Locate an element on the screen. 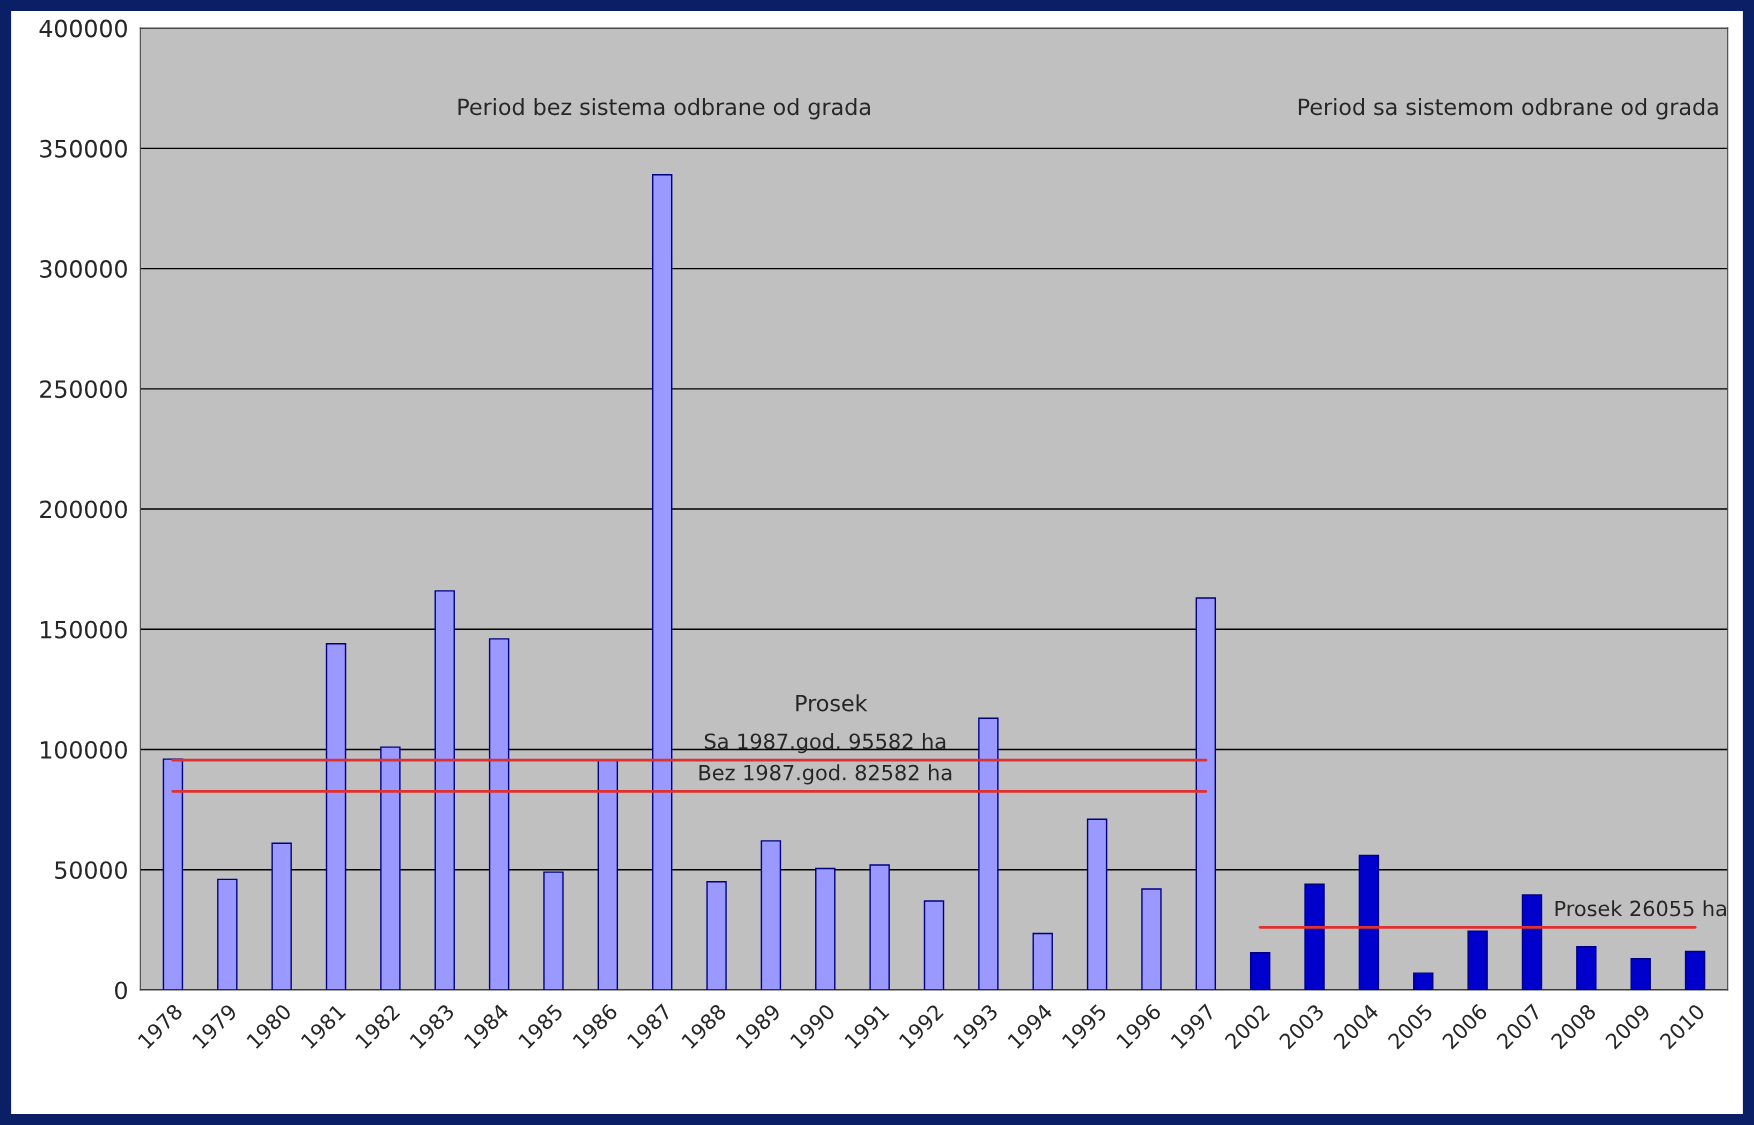 This screenshot has width=1754, height=1125. y-tick-label: 100000 is located at coordinates (83, 749).